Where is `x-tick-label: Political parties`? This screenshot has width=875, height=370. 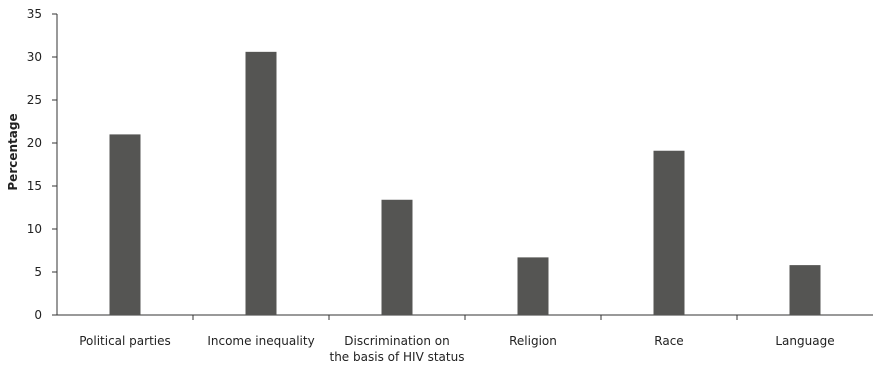
x-tick-label: Political parties is located at coordinates (125, 341).